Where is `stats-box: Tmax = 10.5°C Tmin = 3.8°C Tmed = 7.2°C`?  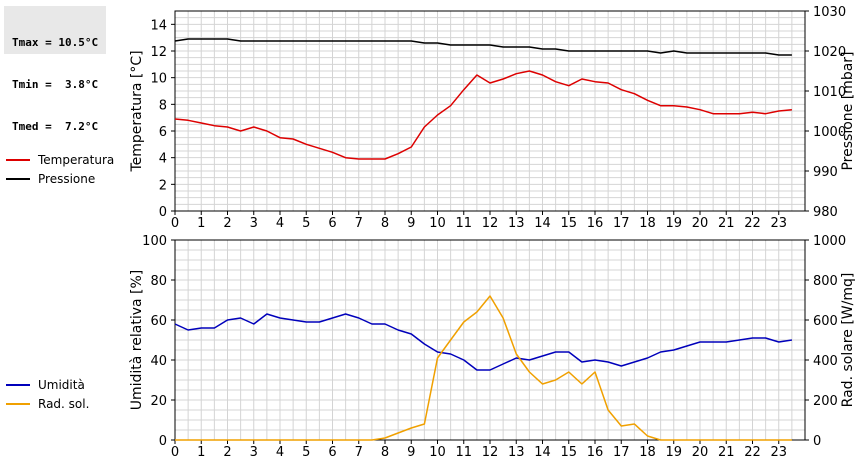
stats-box: Tmax = 10.5°C Tmin = 3.8°C Tmed = 7.2°C is located at coordinates (55, 69).